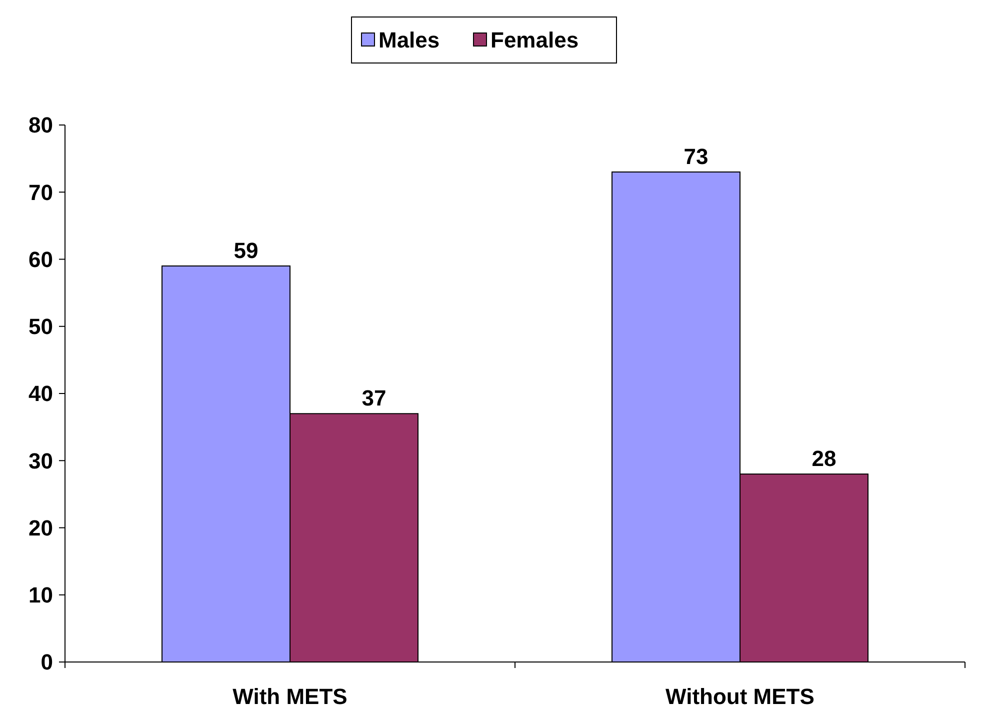 The height and width of the screenshot is (707, 996). Describe the element at coordinates (40, 595) in the screenshot. I see `y-tick-label: 10` at that location.